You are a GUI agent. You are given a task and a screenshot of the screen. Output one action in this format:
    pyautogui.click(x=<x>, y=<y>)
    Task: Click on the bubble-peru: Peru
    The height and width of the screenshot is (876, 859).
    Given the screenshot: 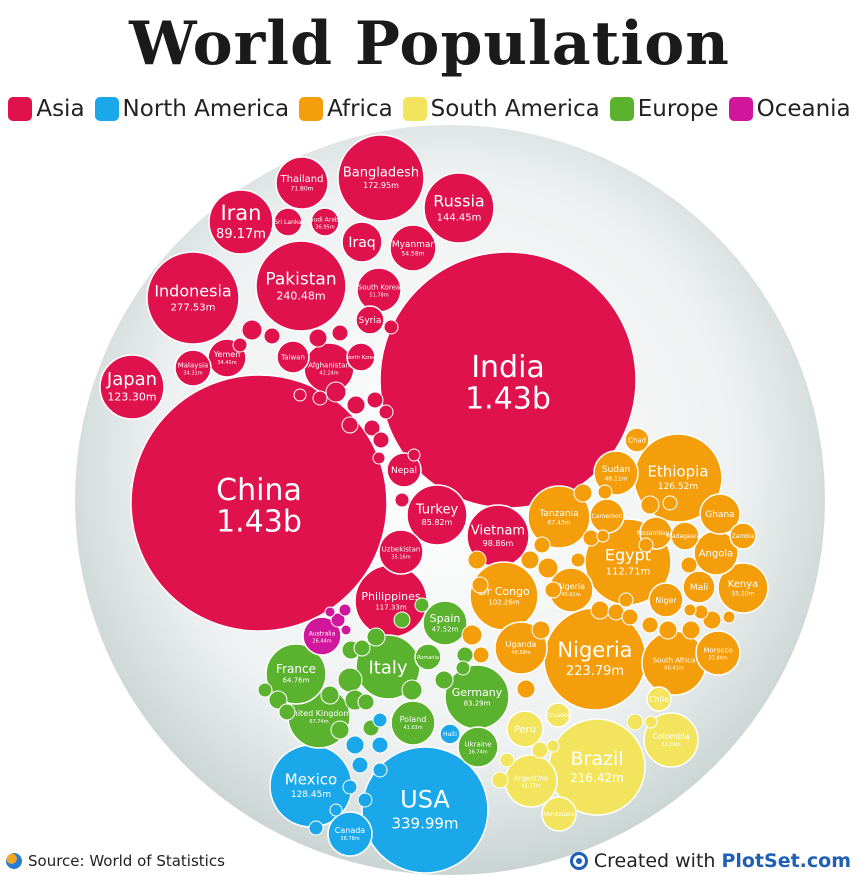 What is the action you would take?
    pyautogui.click(x=525, y=729)
    